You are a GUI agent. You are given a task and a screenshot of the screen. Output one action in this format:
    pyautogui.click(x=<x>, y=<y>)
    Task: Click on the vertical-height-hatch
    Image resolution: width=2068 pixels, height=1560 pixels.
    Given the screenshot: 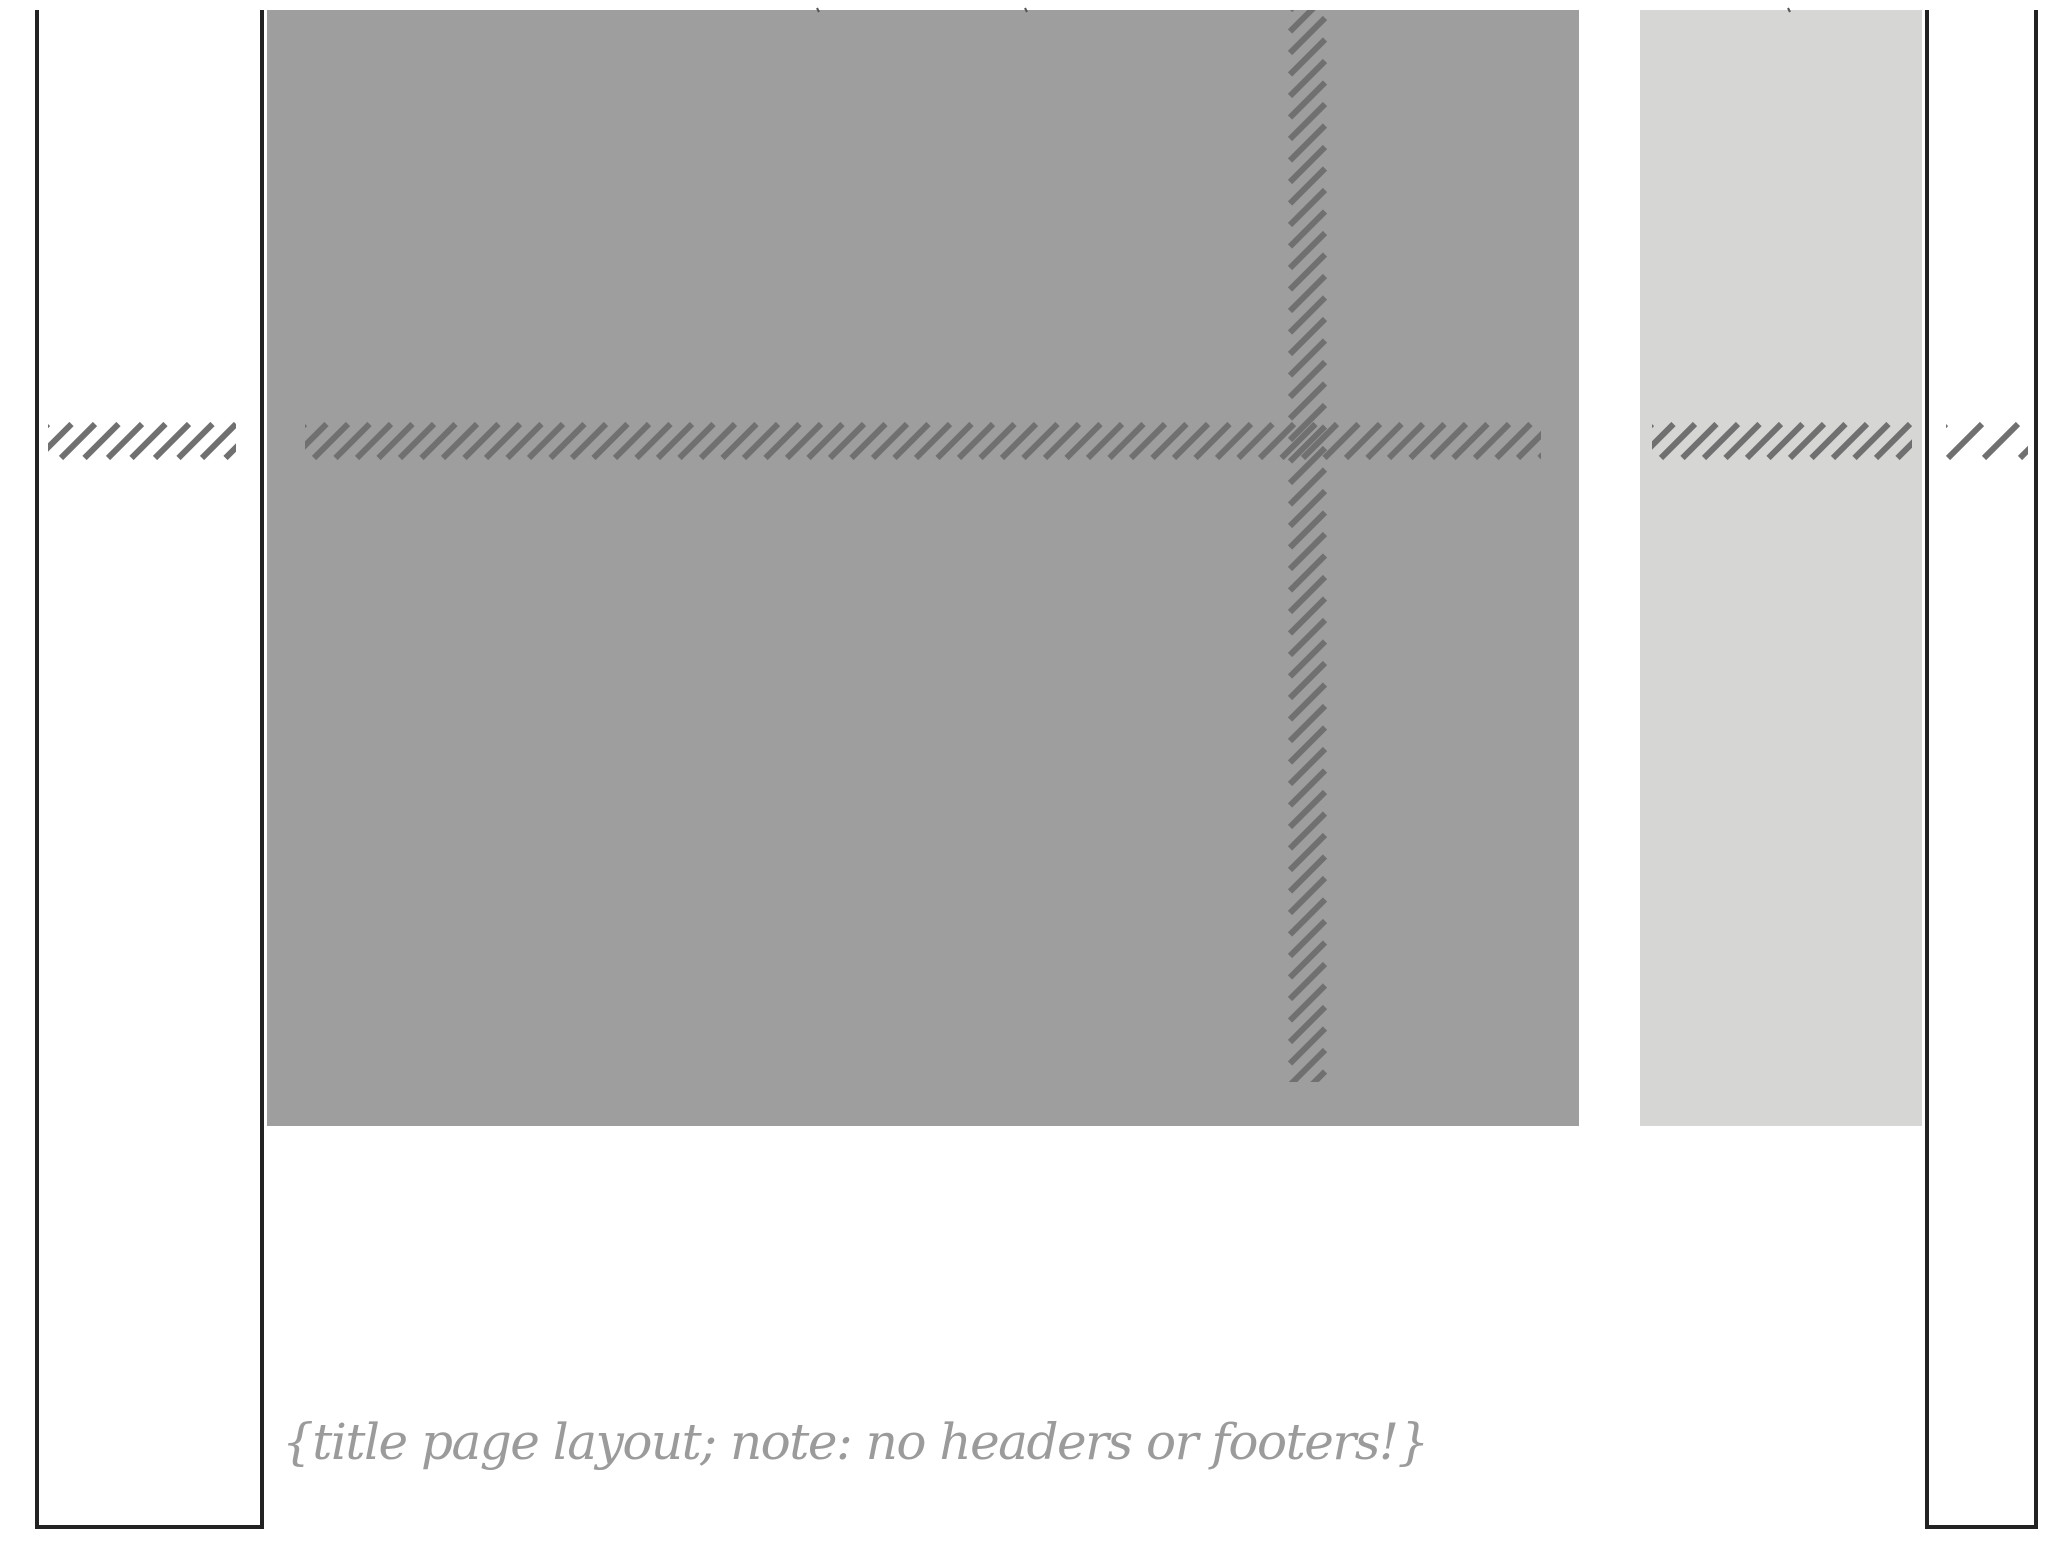 What is the action you would take?
    pyautogui.click(x=1308, y=546)
    